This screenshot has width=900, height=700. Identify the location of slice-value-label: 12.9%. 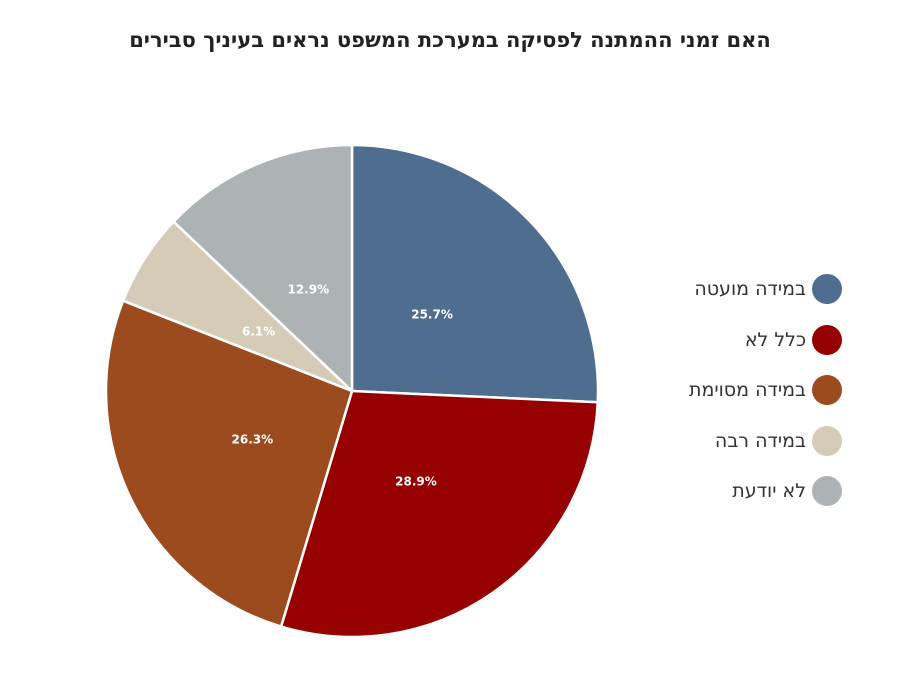
(308, 289).